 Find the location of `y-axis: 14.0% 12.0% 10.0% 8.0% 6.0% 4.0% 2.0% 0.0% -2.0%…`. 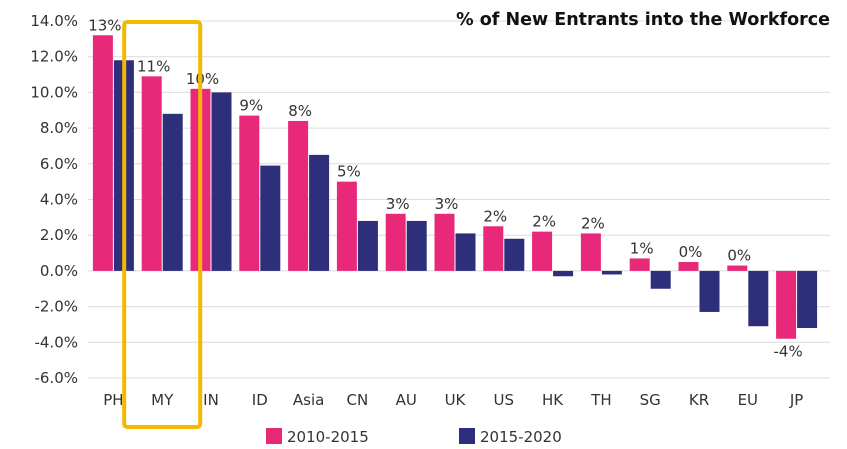

y-axis: 14.0% 12.0% 10.0% 8.0% 6.0% 4.0% 2.0% 0.0% -2.0%… is located at coordinates (54, 199).